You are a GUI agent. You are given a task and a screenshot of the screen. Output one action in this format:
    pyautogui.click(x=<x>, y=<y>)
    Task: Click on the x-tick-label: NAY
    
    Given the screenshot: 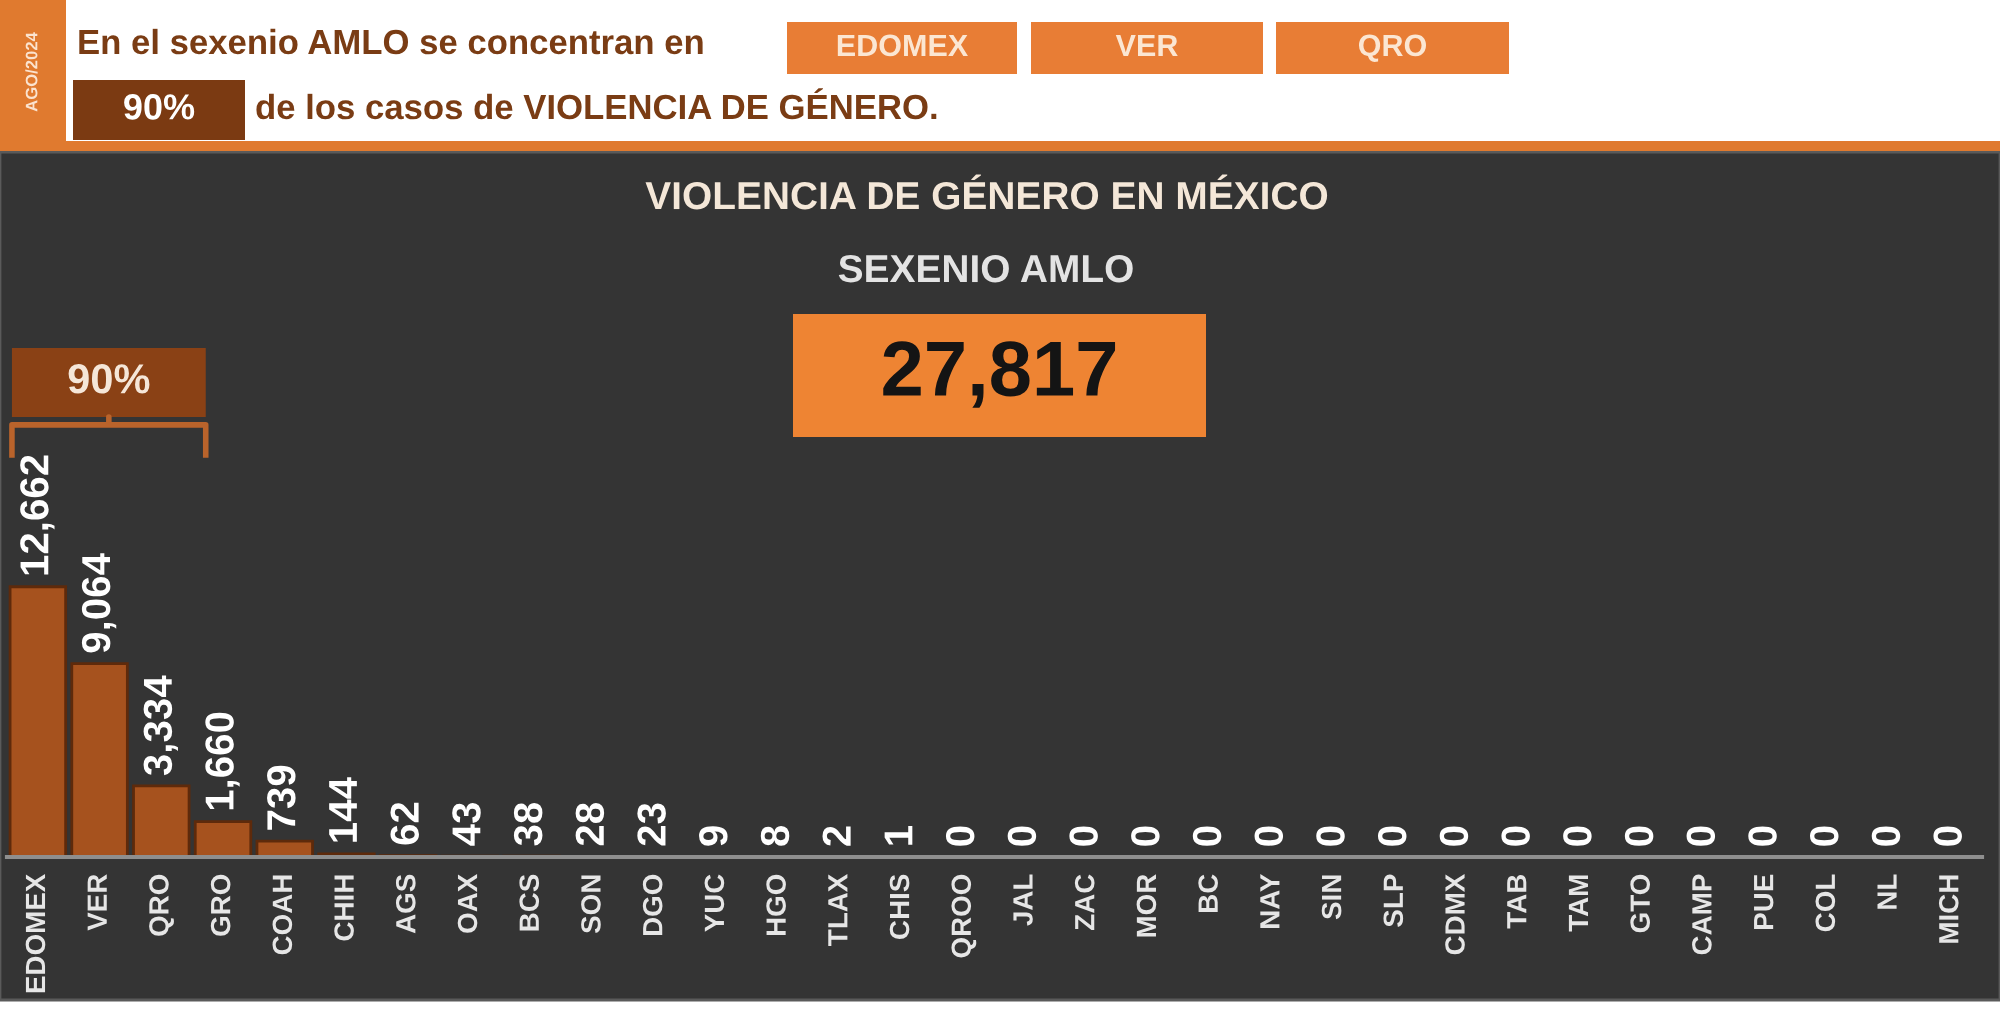 What is the action you would take?
    pyautogui.click(x=1270, y=901)
    